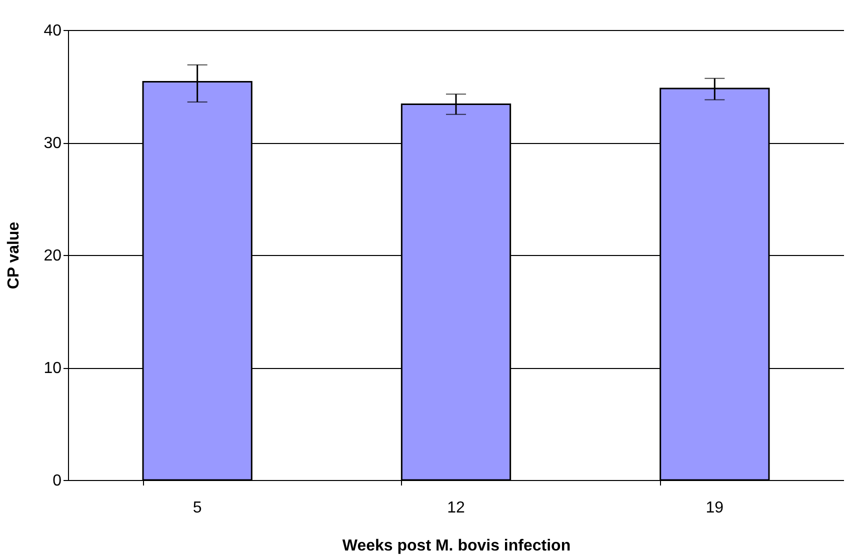 The width and height of the screenshot is (868, 557). I want to click on y-tick-label: 20, so click(53, 256).